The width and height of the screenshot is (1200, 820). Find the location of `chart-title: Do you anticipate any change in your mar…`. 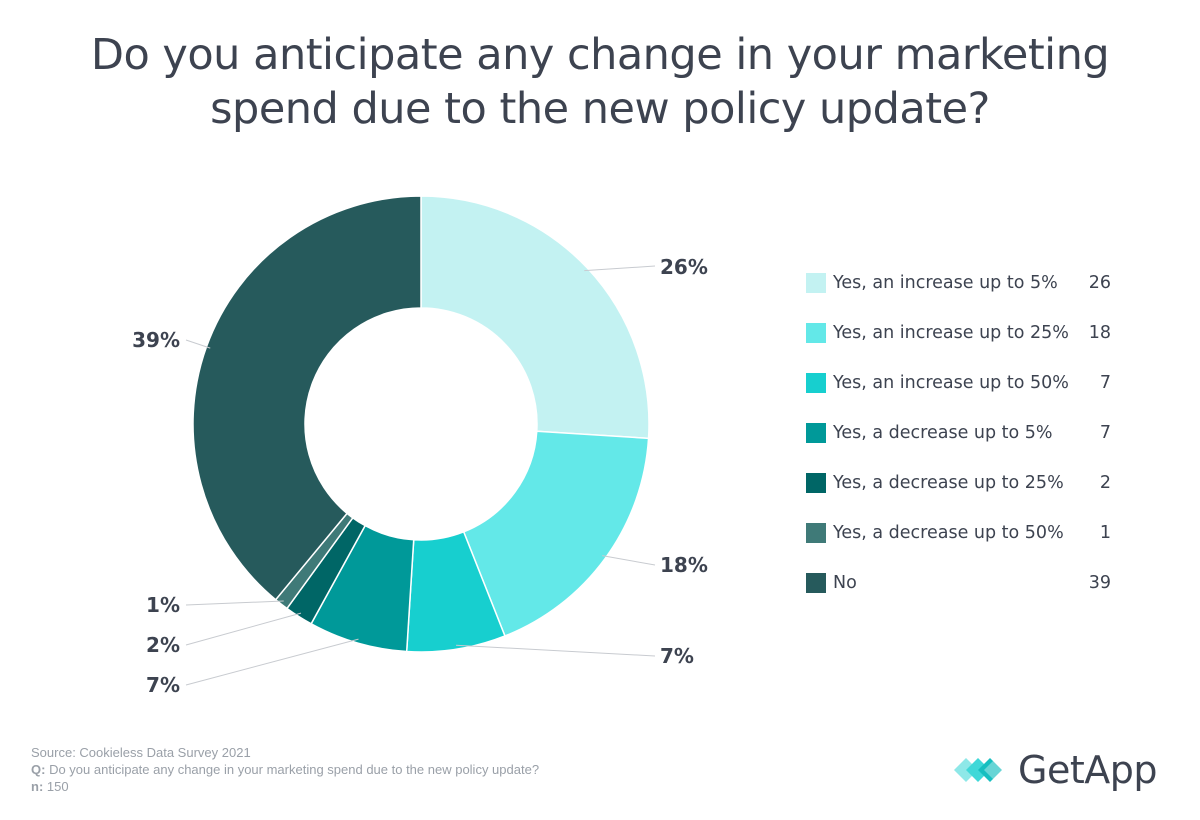

chart-title: Do you anticipate any change in your mar… is located at coordinates (600, 82).